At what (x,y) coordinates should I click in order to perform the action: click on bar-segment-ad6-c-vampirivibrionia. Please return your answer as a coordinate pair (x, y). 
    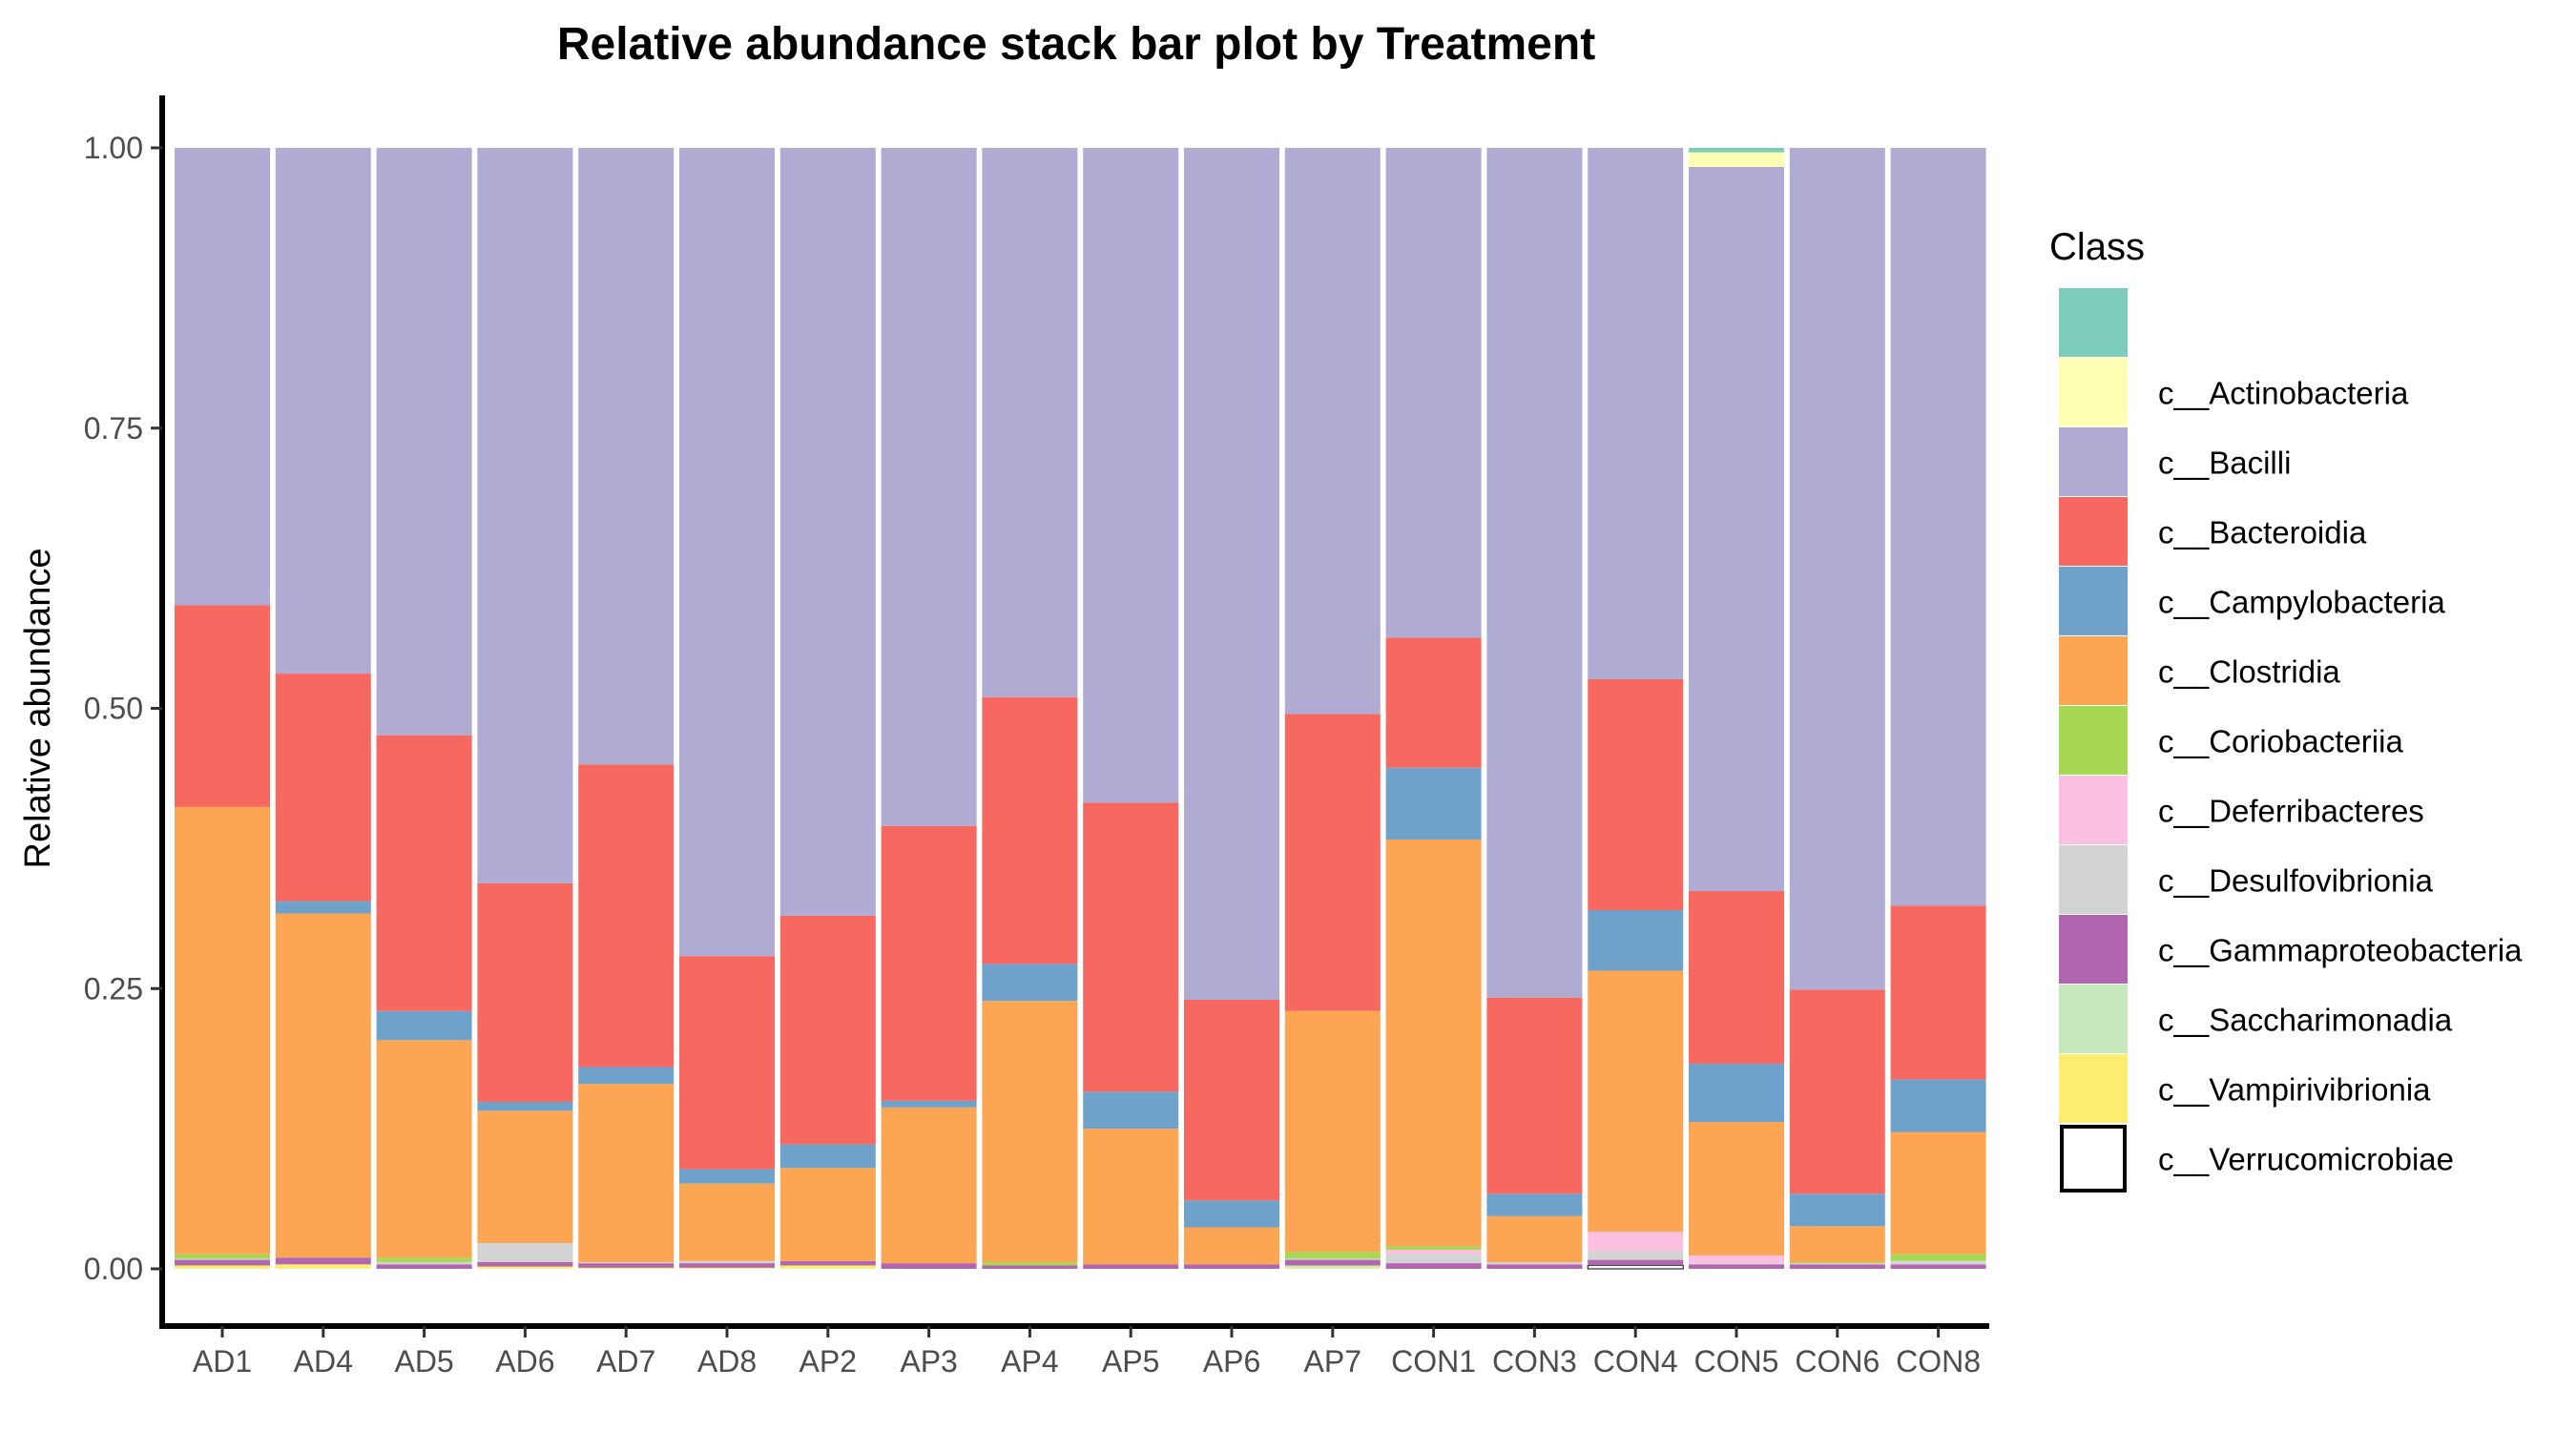
    Looking at the image, I should click on (525, 1267).